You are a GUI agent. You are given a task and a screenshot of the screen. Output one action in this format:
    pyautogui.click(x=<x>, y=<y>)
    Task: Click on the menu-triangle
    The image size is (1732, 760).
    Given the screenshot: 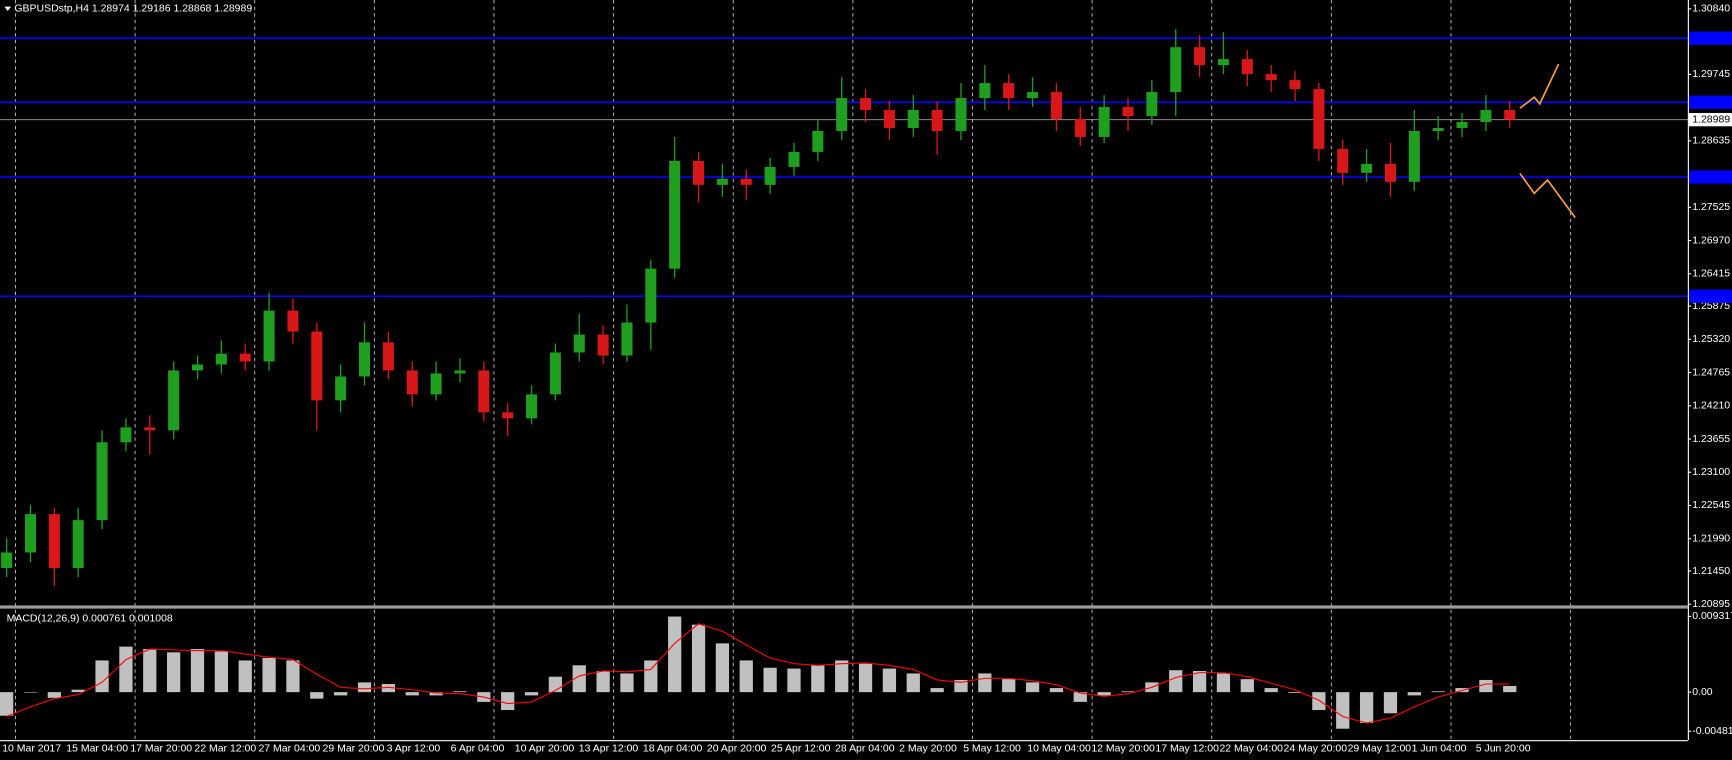 What is the action you would take?
    pyautogui.click(x=8, y=9)
    